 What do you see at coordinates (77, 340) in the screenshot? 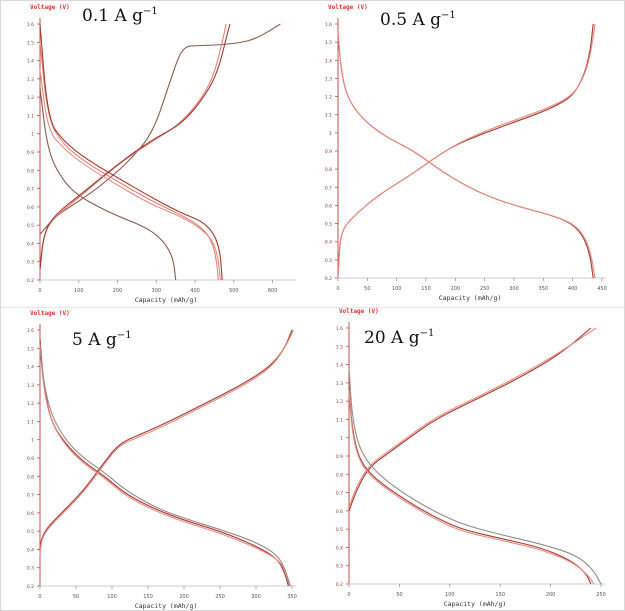
I see `rate-value: 5` at bounding box center [77, 340].